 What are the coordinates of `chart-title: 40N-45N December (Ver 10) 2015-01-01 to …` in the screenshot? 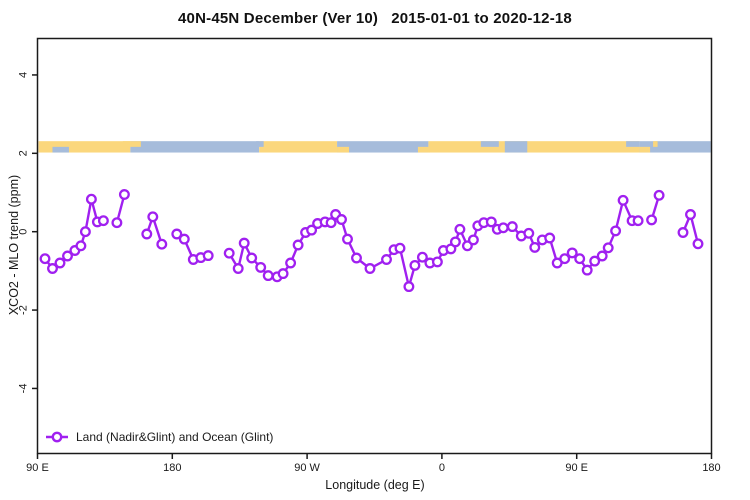 It's located at (375, 18).